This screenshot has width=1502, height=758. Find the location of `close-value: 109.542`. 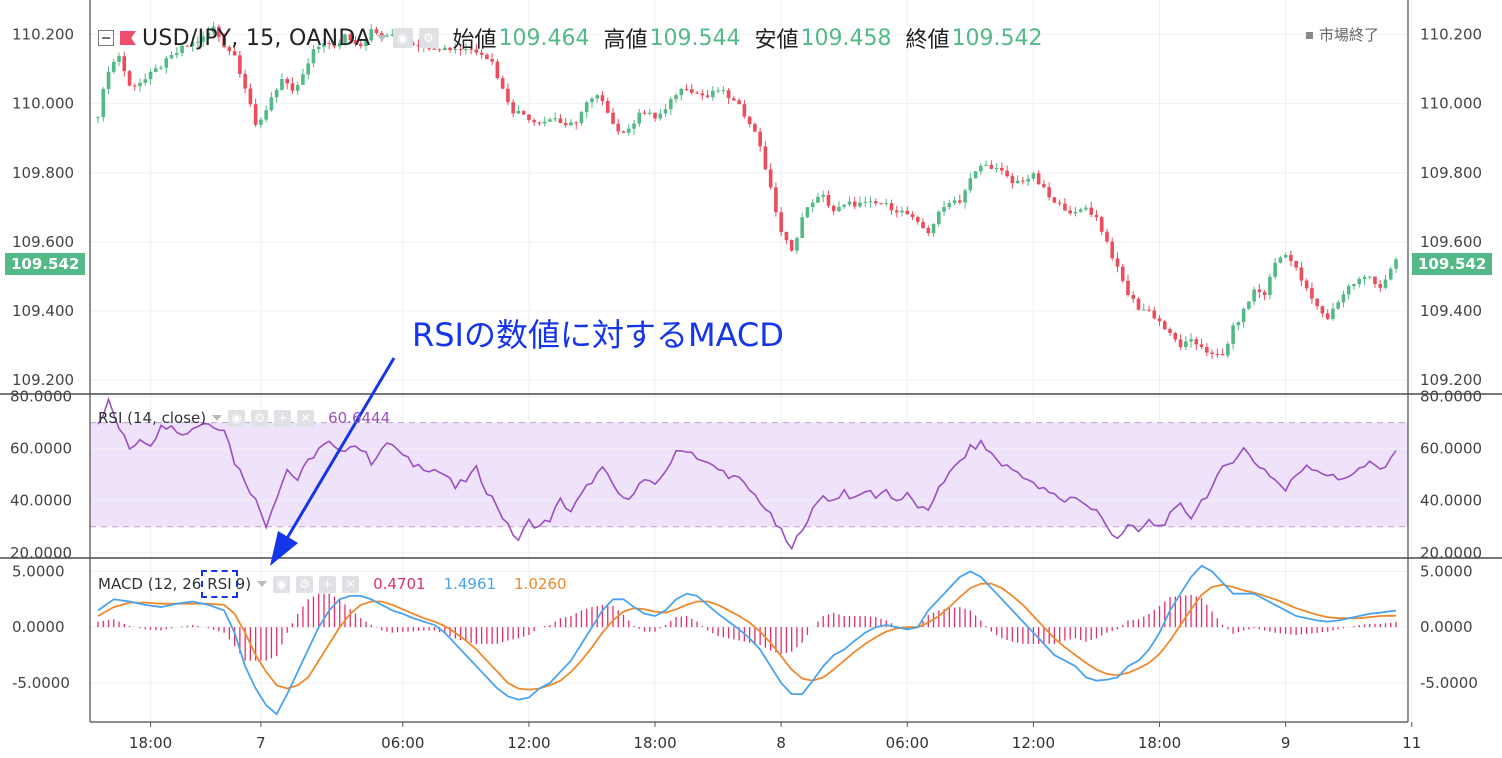

close-value: 109.542 is located at coordinates (997, 38).